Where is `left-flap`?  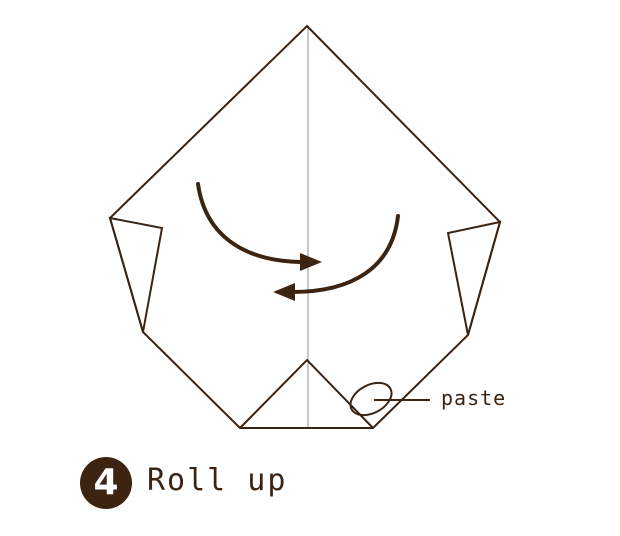 left-flap is located at coordinates (136, 274).